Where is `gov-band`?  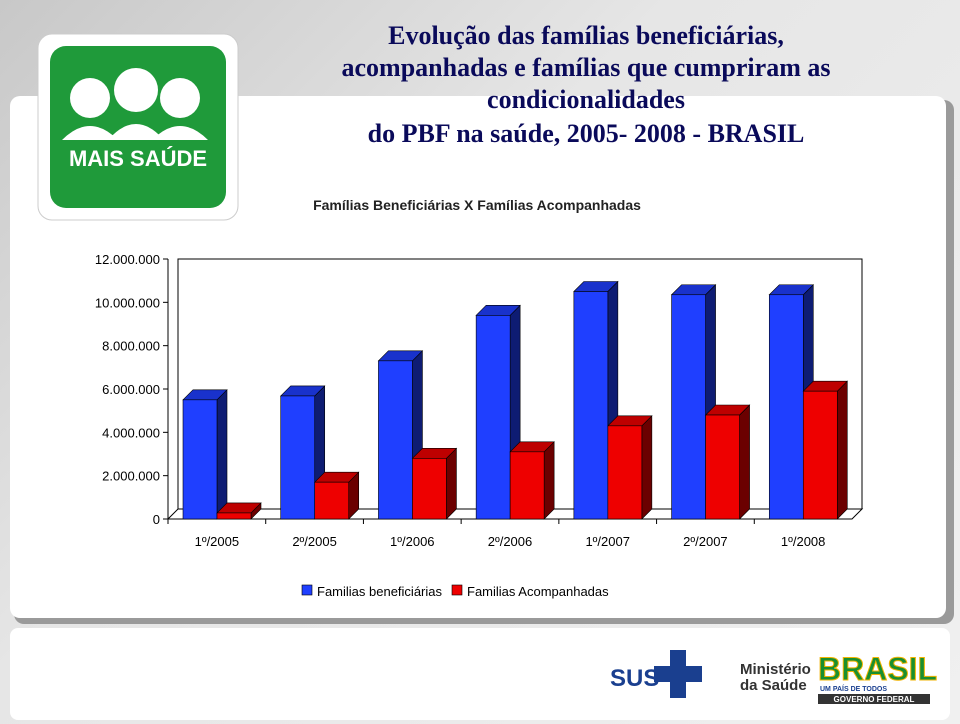 gov-band is located at coordinates (874, 699).